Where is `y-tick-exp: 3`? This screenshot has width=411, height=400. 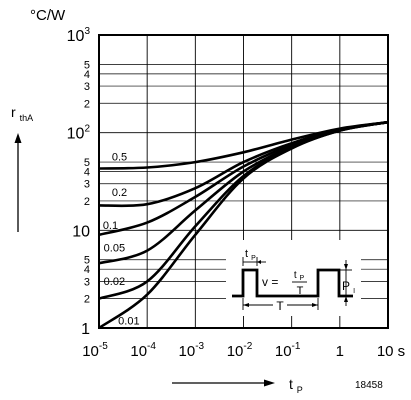 y-tick-exp: 3 is located at coordinates (87, 31).